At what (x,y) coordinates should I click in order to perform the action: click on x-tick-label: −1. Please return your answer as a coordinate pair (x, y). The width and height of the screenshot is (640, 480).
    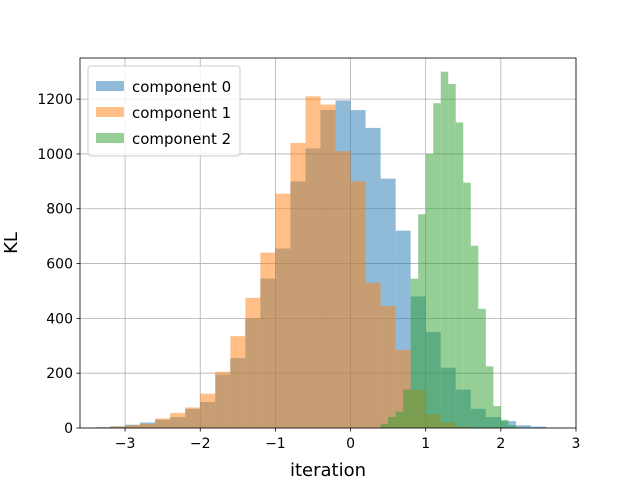
    Looking at the image, I should click on (275, 444).